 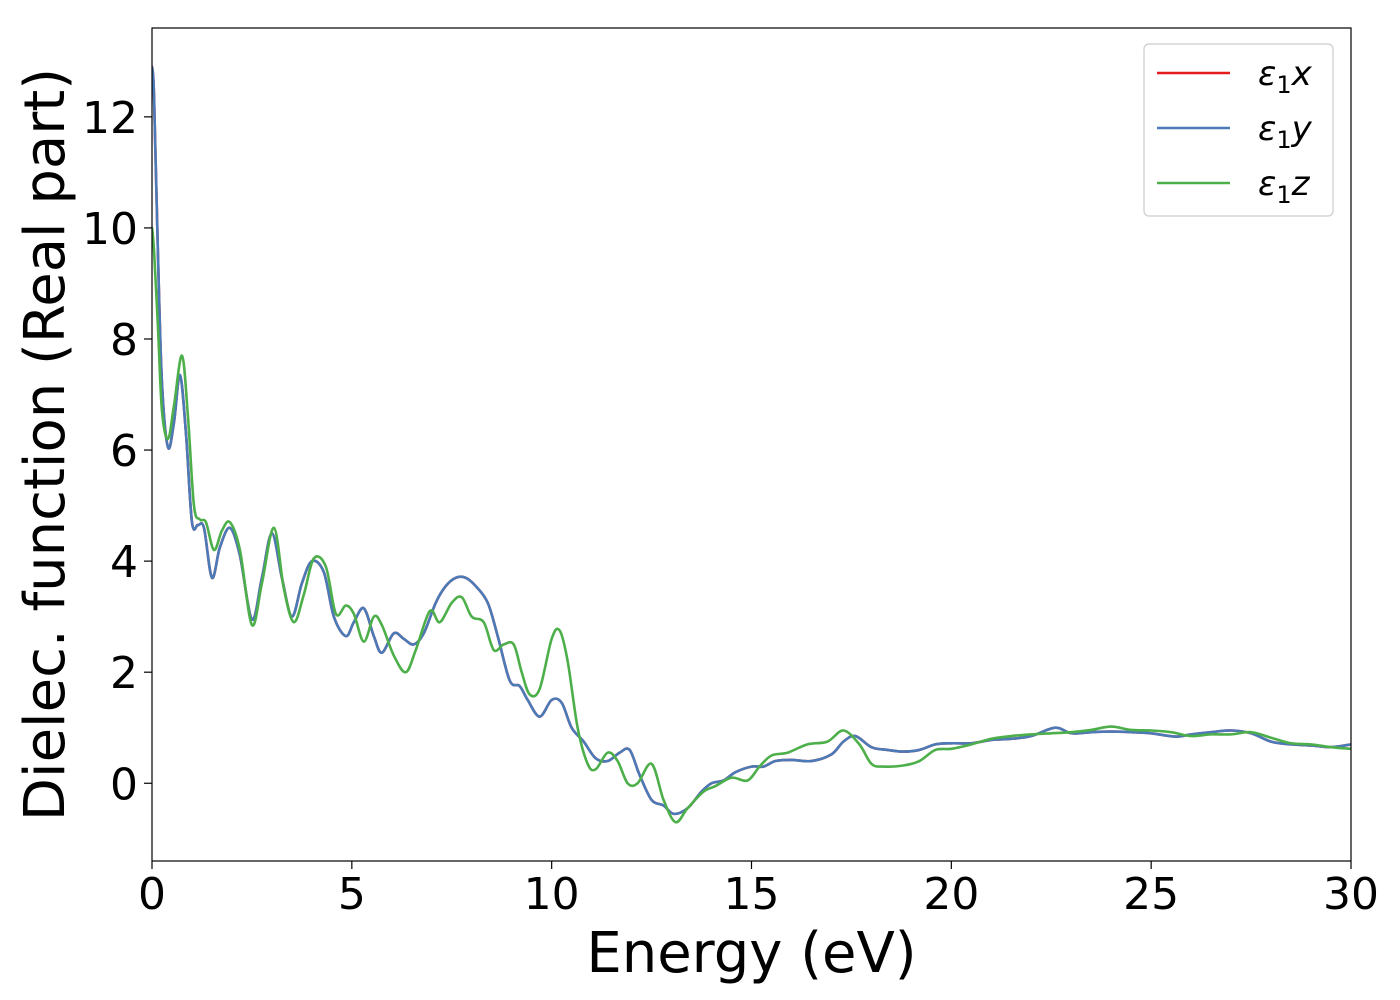 What do you see at coordinates (124, 784) in the screenshot?
I see `y-tick-label: 0` at bounding box center [124, 784].